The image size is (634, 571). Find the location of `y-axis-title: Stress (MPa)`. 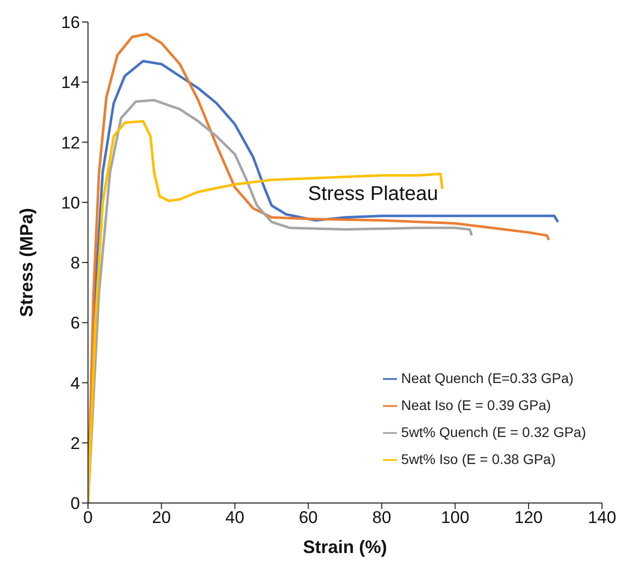

y-axis-title: Stress (MPa) is located at coordinates (26, 263).